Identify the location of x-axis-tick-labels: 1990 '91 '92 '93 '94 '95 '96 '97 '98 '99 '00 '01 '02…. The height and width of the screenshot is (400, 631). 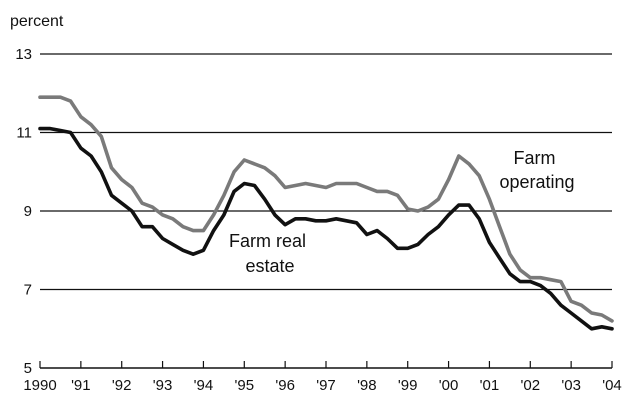
(322, 385).